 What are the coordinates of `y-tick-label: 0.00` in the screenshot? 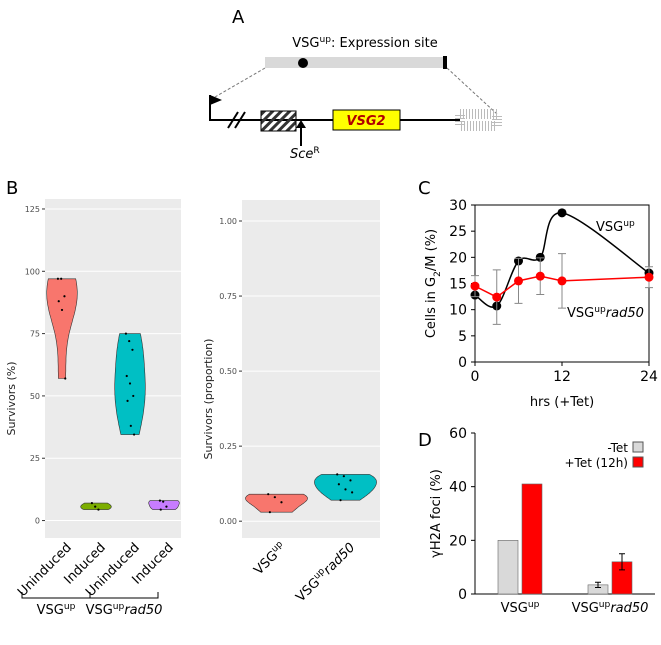 It's located at (228, 521).